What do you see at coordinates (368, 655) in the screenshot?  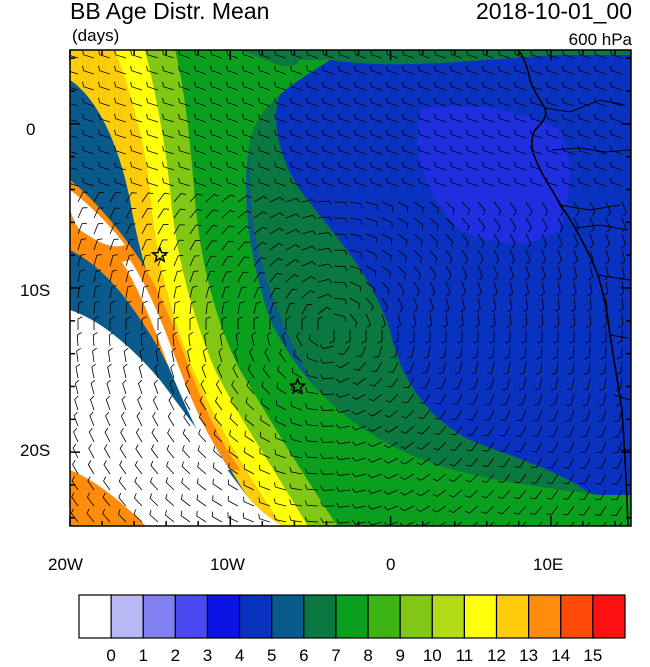 I see `colorbar-label: 8` at bounding box center [368, 655].